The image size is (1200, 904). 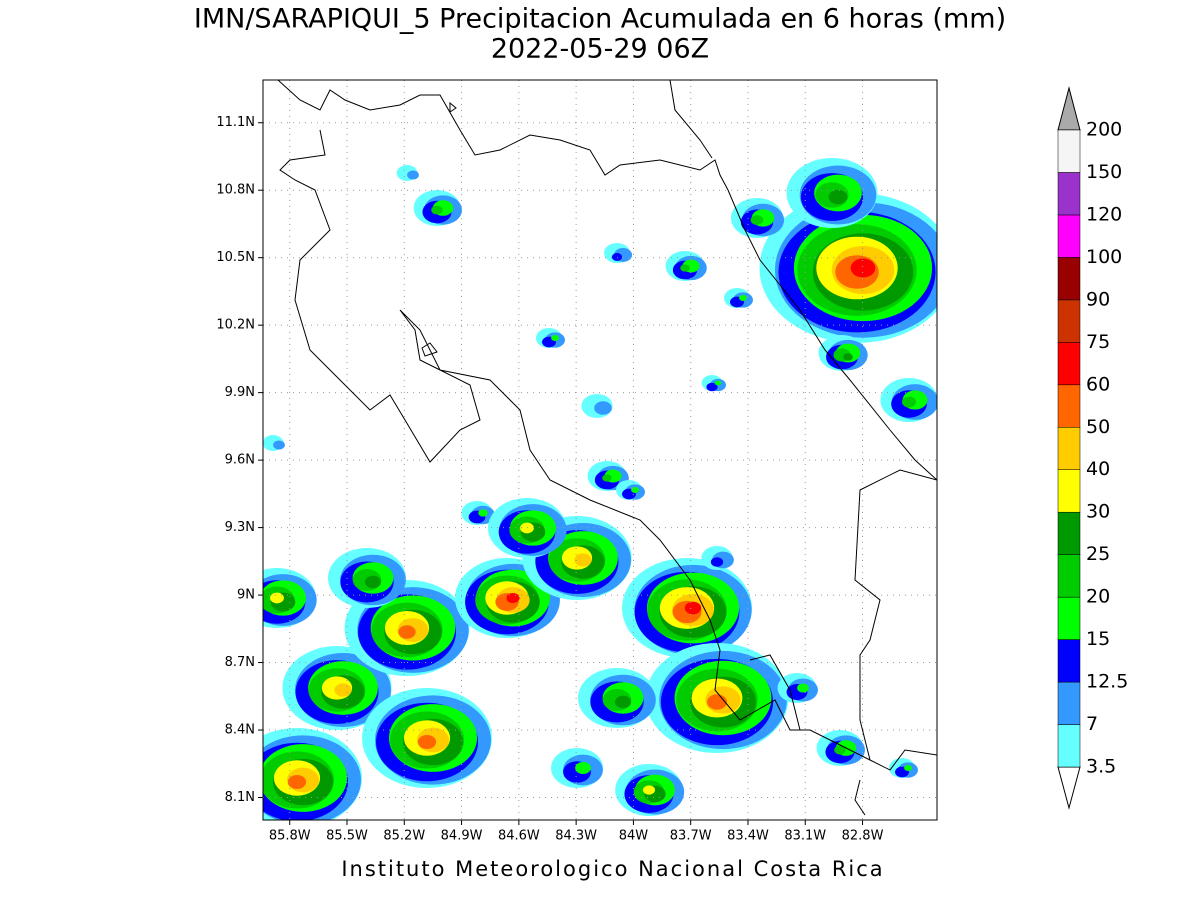 I want to click on x-tick-label: 85.2W, so click(x=404, y=836).